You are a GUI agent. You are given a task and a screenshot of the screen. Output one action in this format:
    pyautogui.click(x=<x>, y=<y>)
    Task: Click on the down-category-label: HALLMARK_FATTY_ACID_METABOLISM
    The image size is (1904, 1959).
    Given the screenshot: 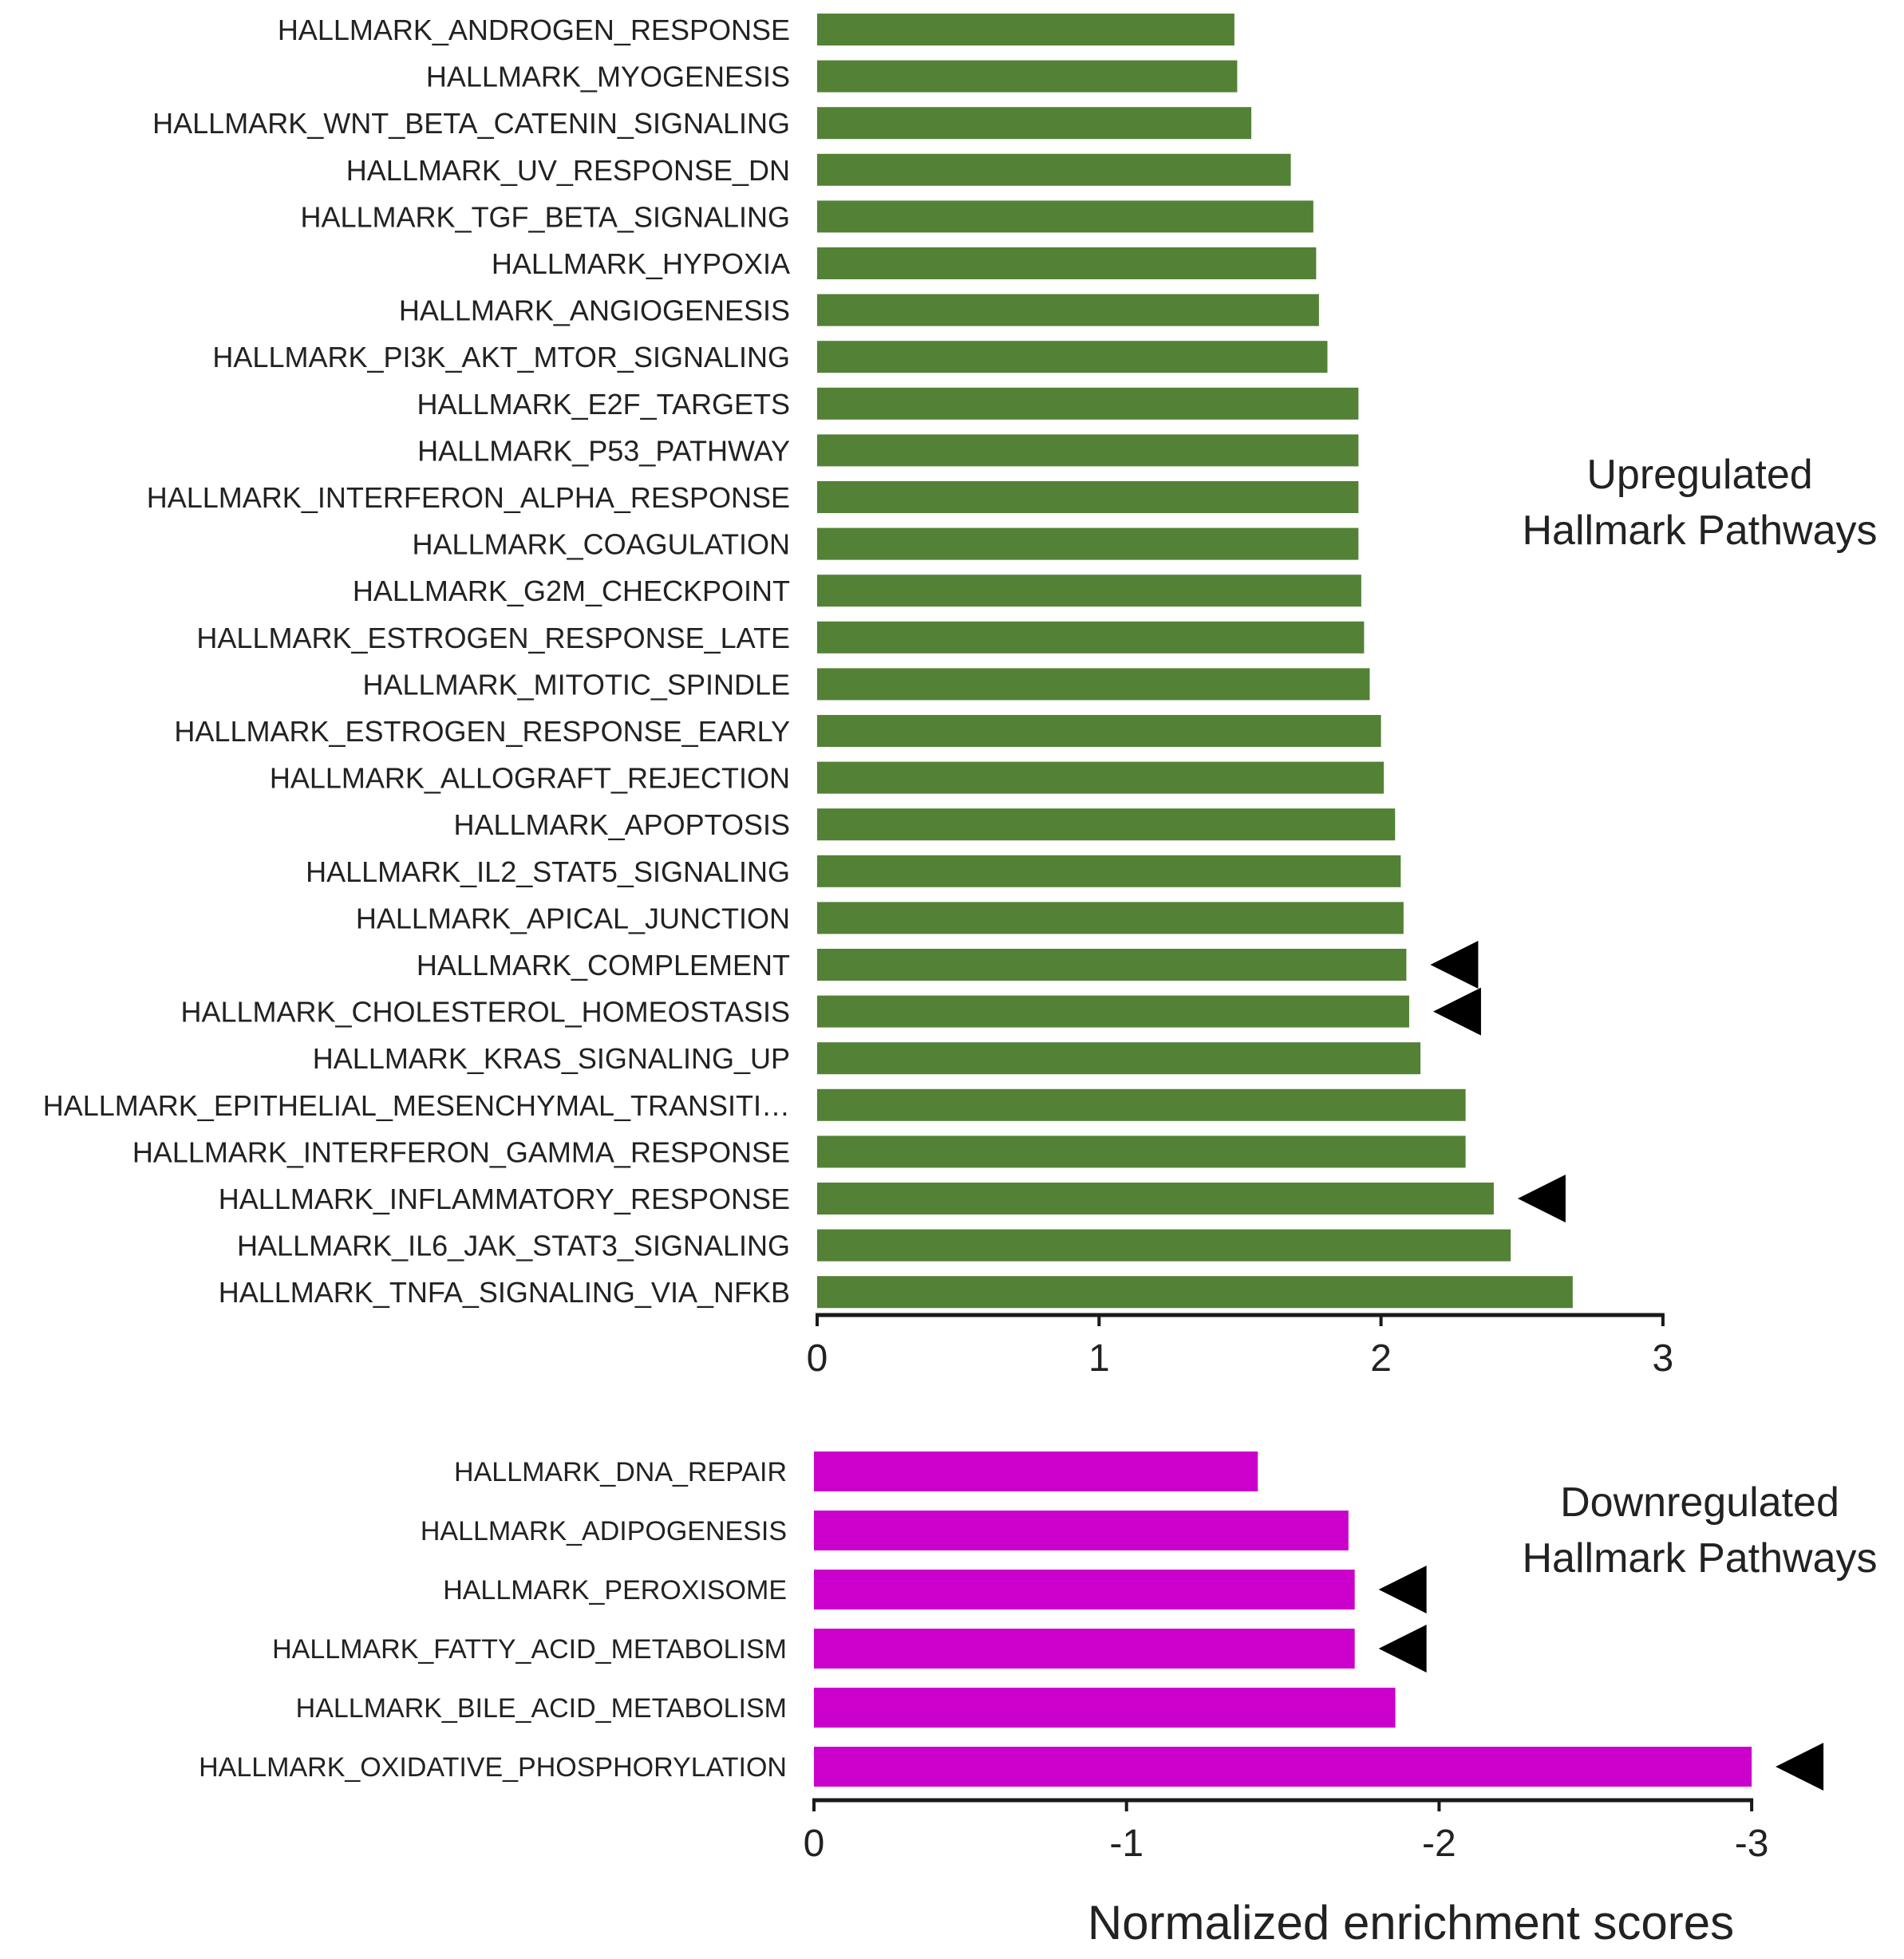 What is the action you would take?
    pyautogui.click(x=529, y=1649)
    